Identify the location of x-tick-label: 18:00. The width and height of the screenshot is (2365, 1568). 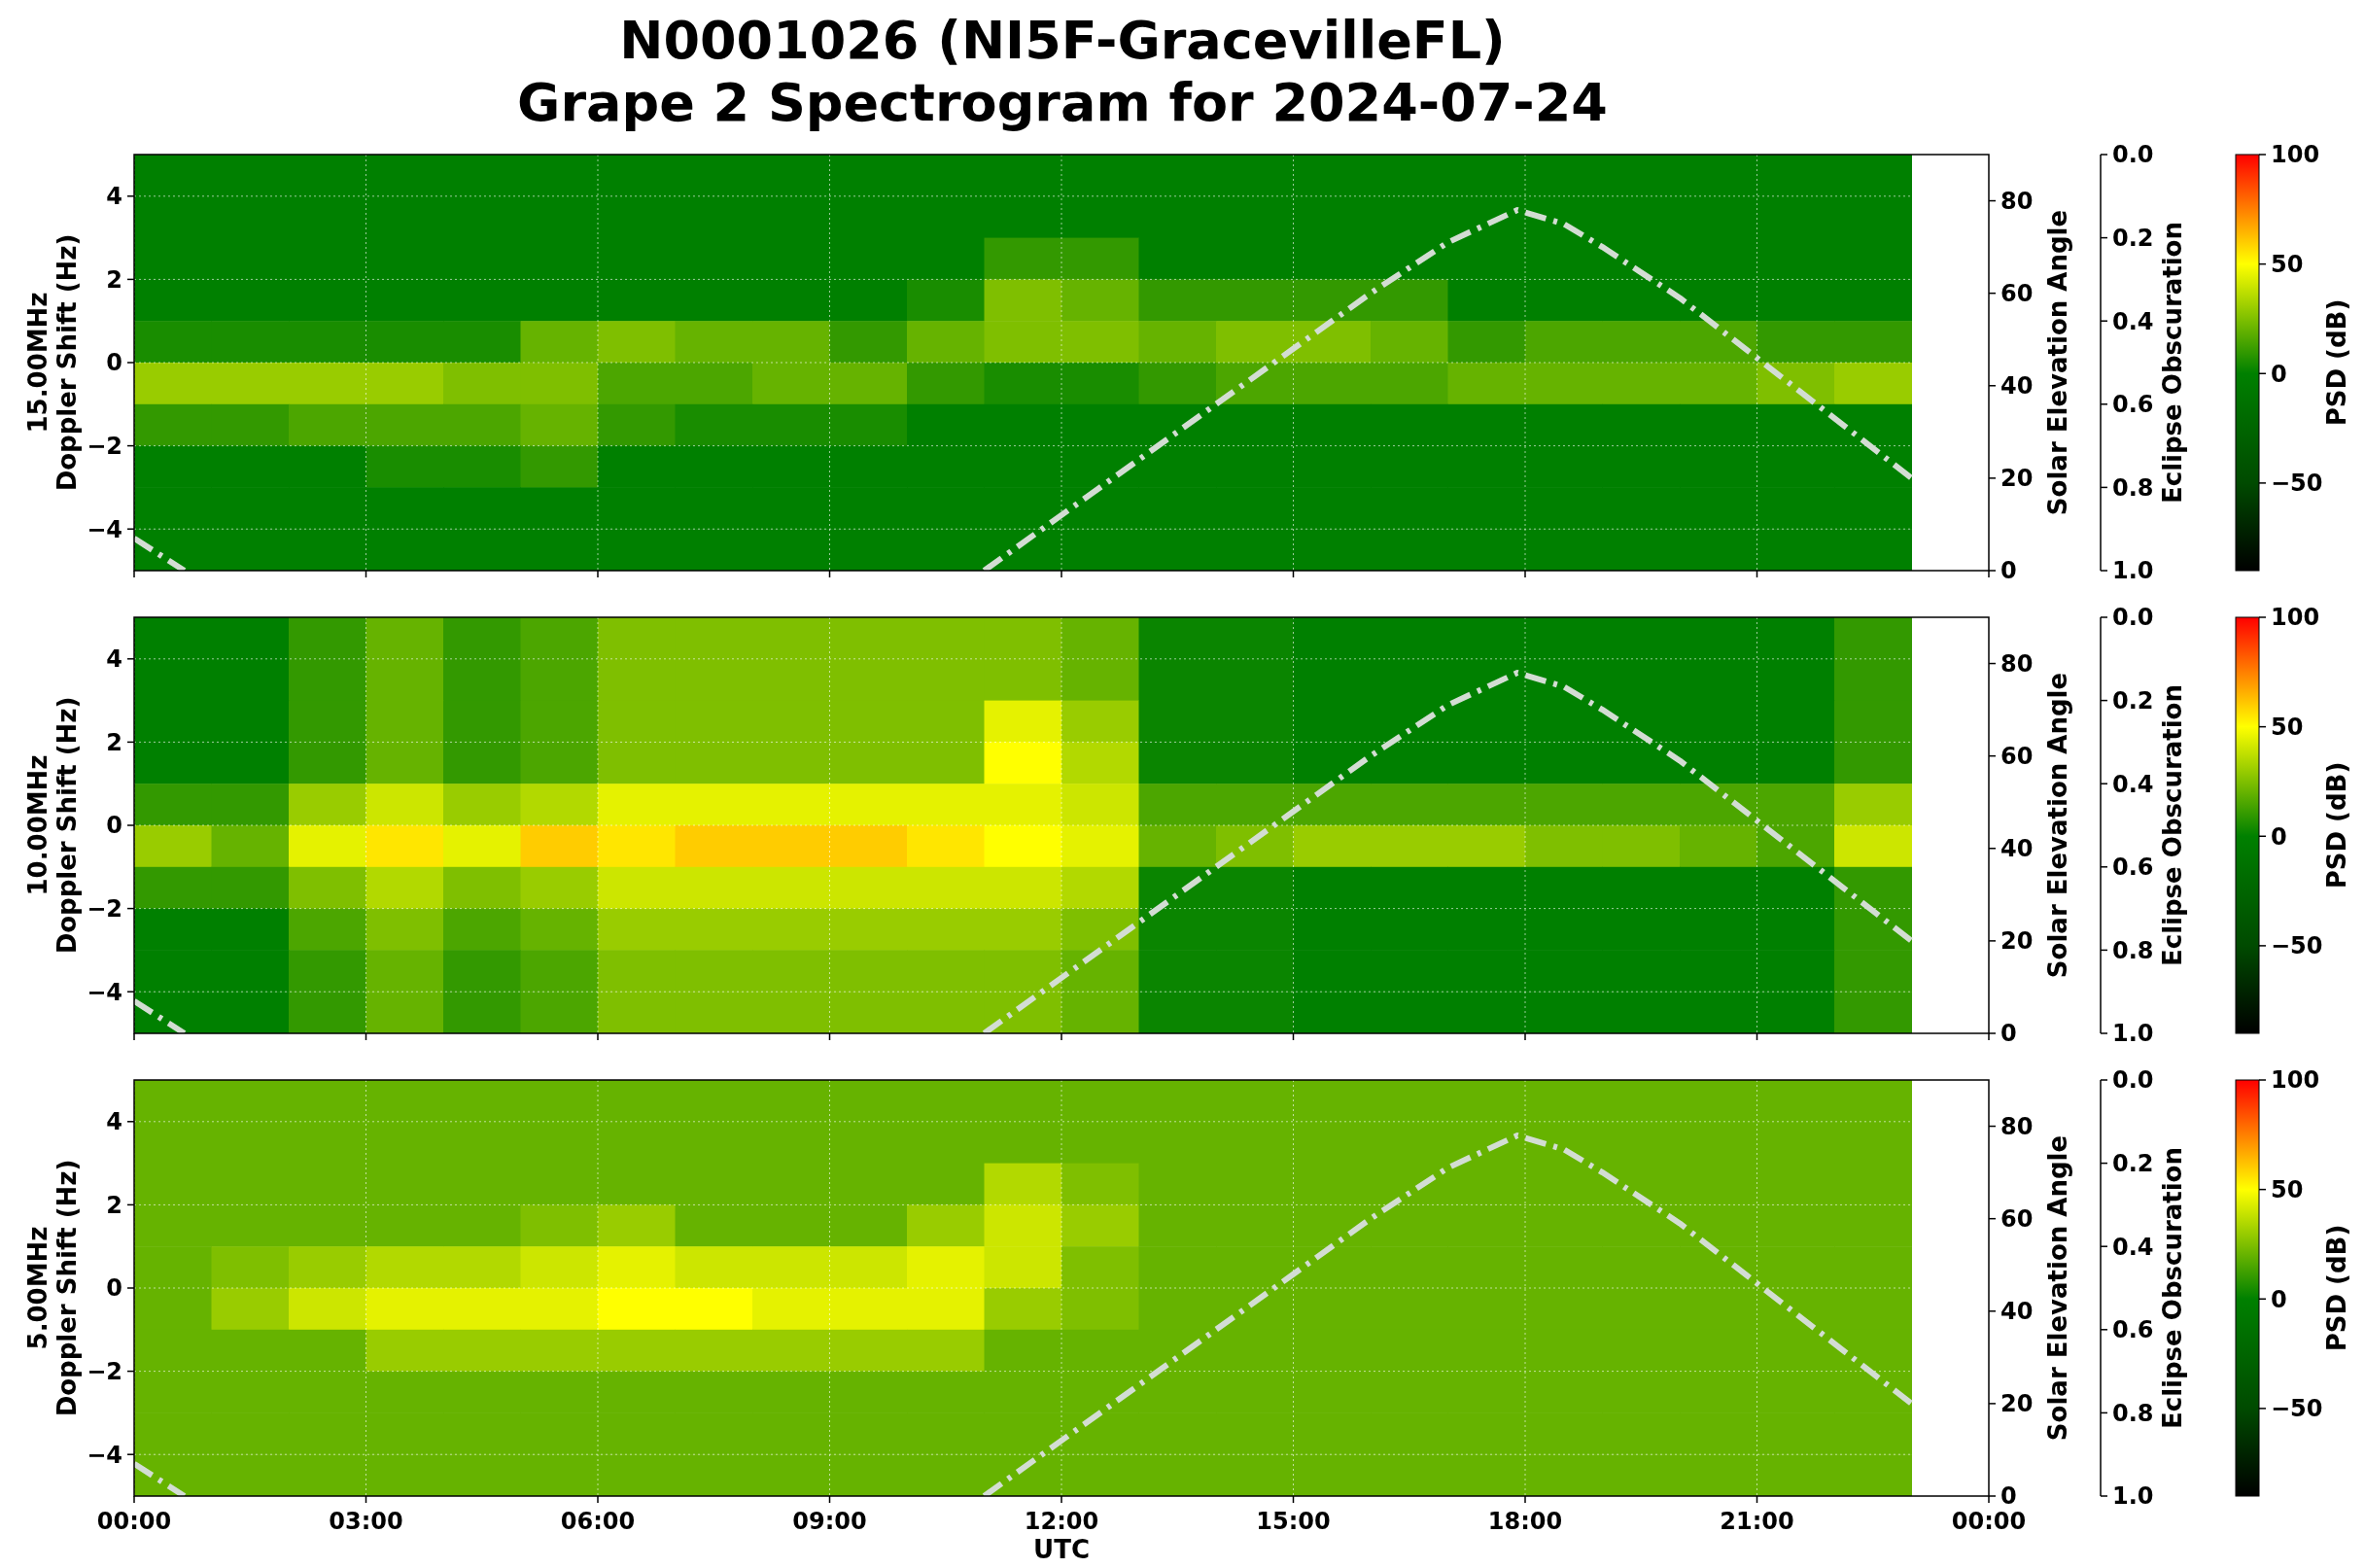
(1525, 1521).